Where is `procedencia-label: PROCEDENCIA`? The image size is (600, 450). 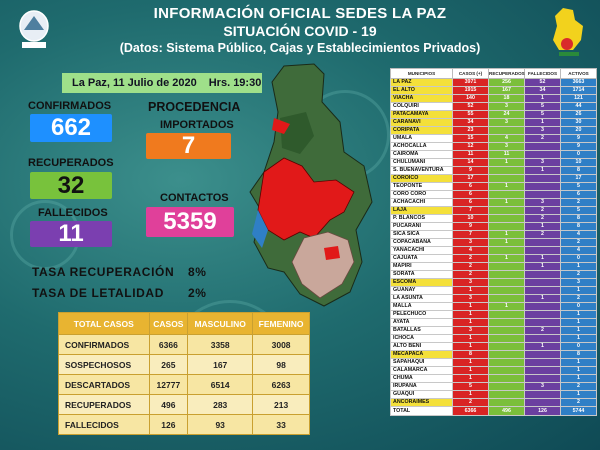
procedencia-label: PROCEDENCIA is located at coordinates (194, 107).